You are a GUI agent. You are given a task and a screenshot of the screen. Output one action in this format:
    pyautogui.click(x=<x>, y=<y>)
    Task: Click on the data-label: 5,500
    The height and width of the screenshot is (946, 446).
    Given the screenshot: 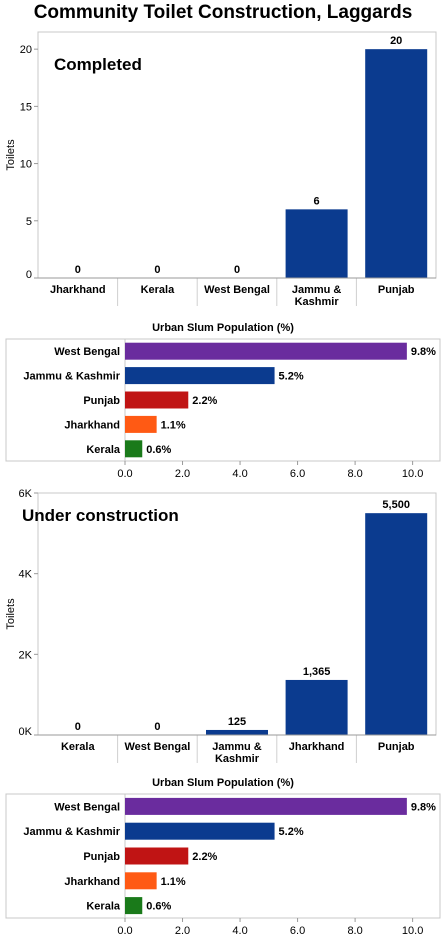 What is the action you would take?
    pyautogui.click(x=396, y=505)
    